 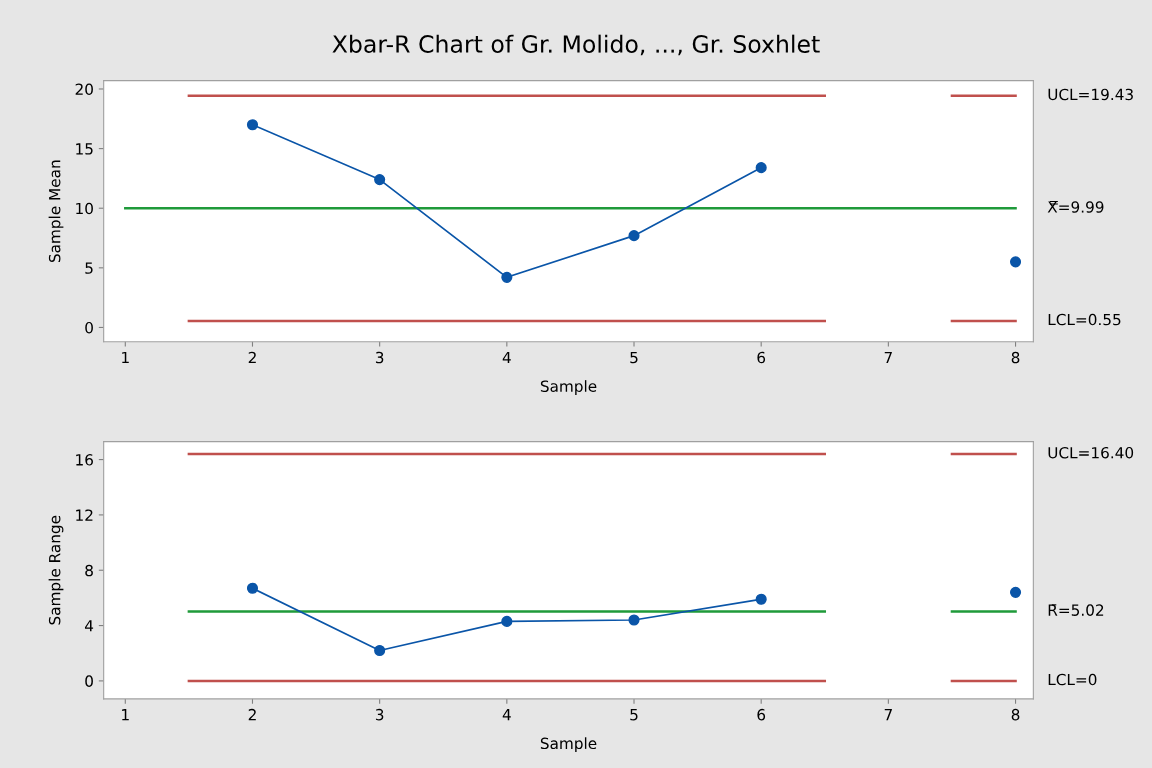 I want to click on y-tick-label: 12, so click(x=84, y=515).